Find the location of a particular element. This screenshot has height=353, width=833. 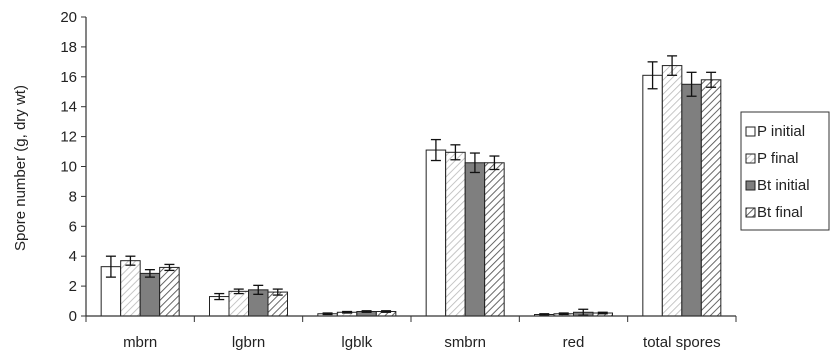

y-tick-label: 14 is located at coordinates (68, 107).